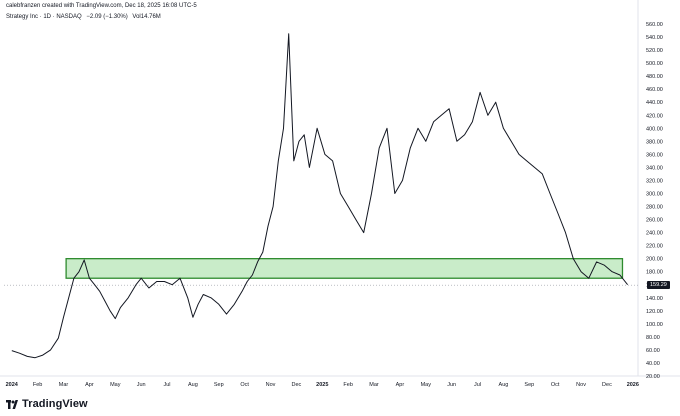 The width and height of the screenshot is (680, 416). Describe the element at coordinates (107, 17) in the screenshot. I see `legend-change: −2.09 (−1.30%)` at that location.